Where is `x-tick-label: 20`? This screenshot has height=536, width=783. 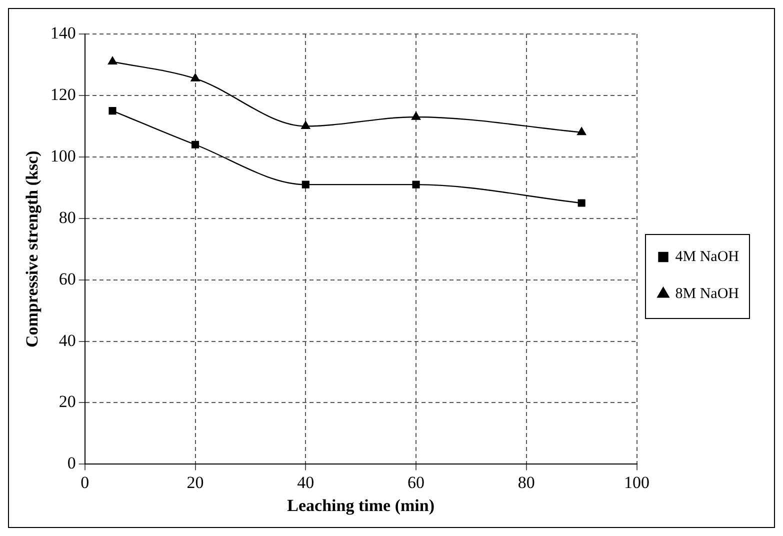 x-tick-label: 20 is located at coordinates (195, 482).